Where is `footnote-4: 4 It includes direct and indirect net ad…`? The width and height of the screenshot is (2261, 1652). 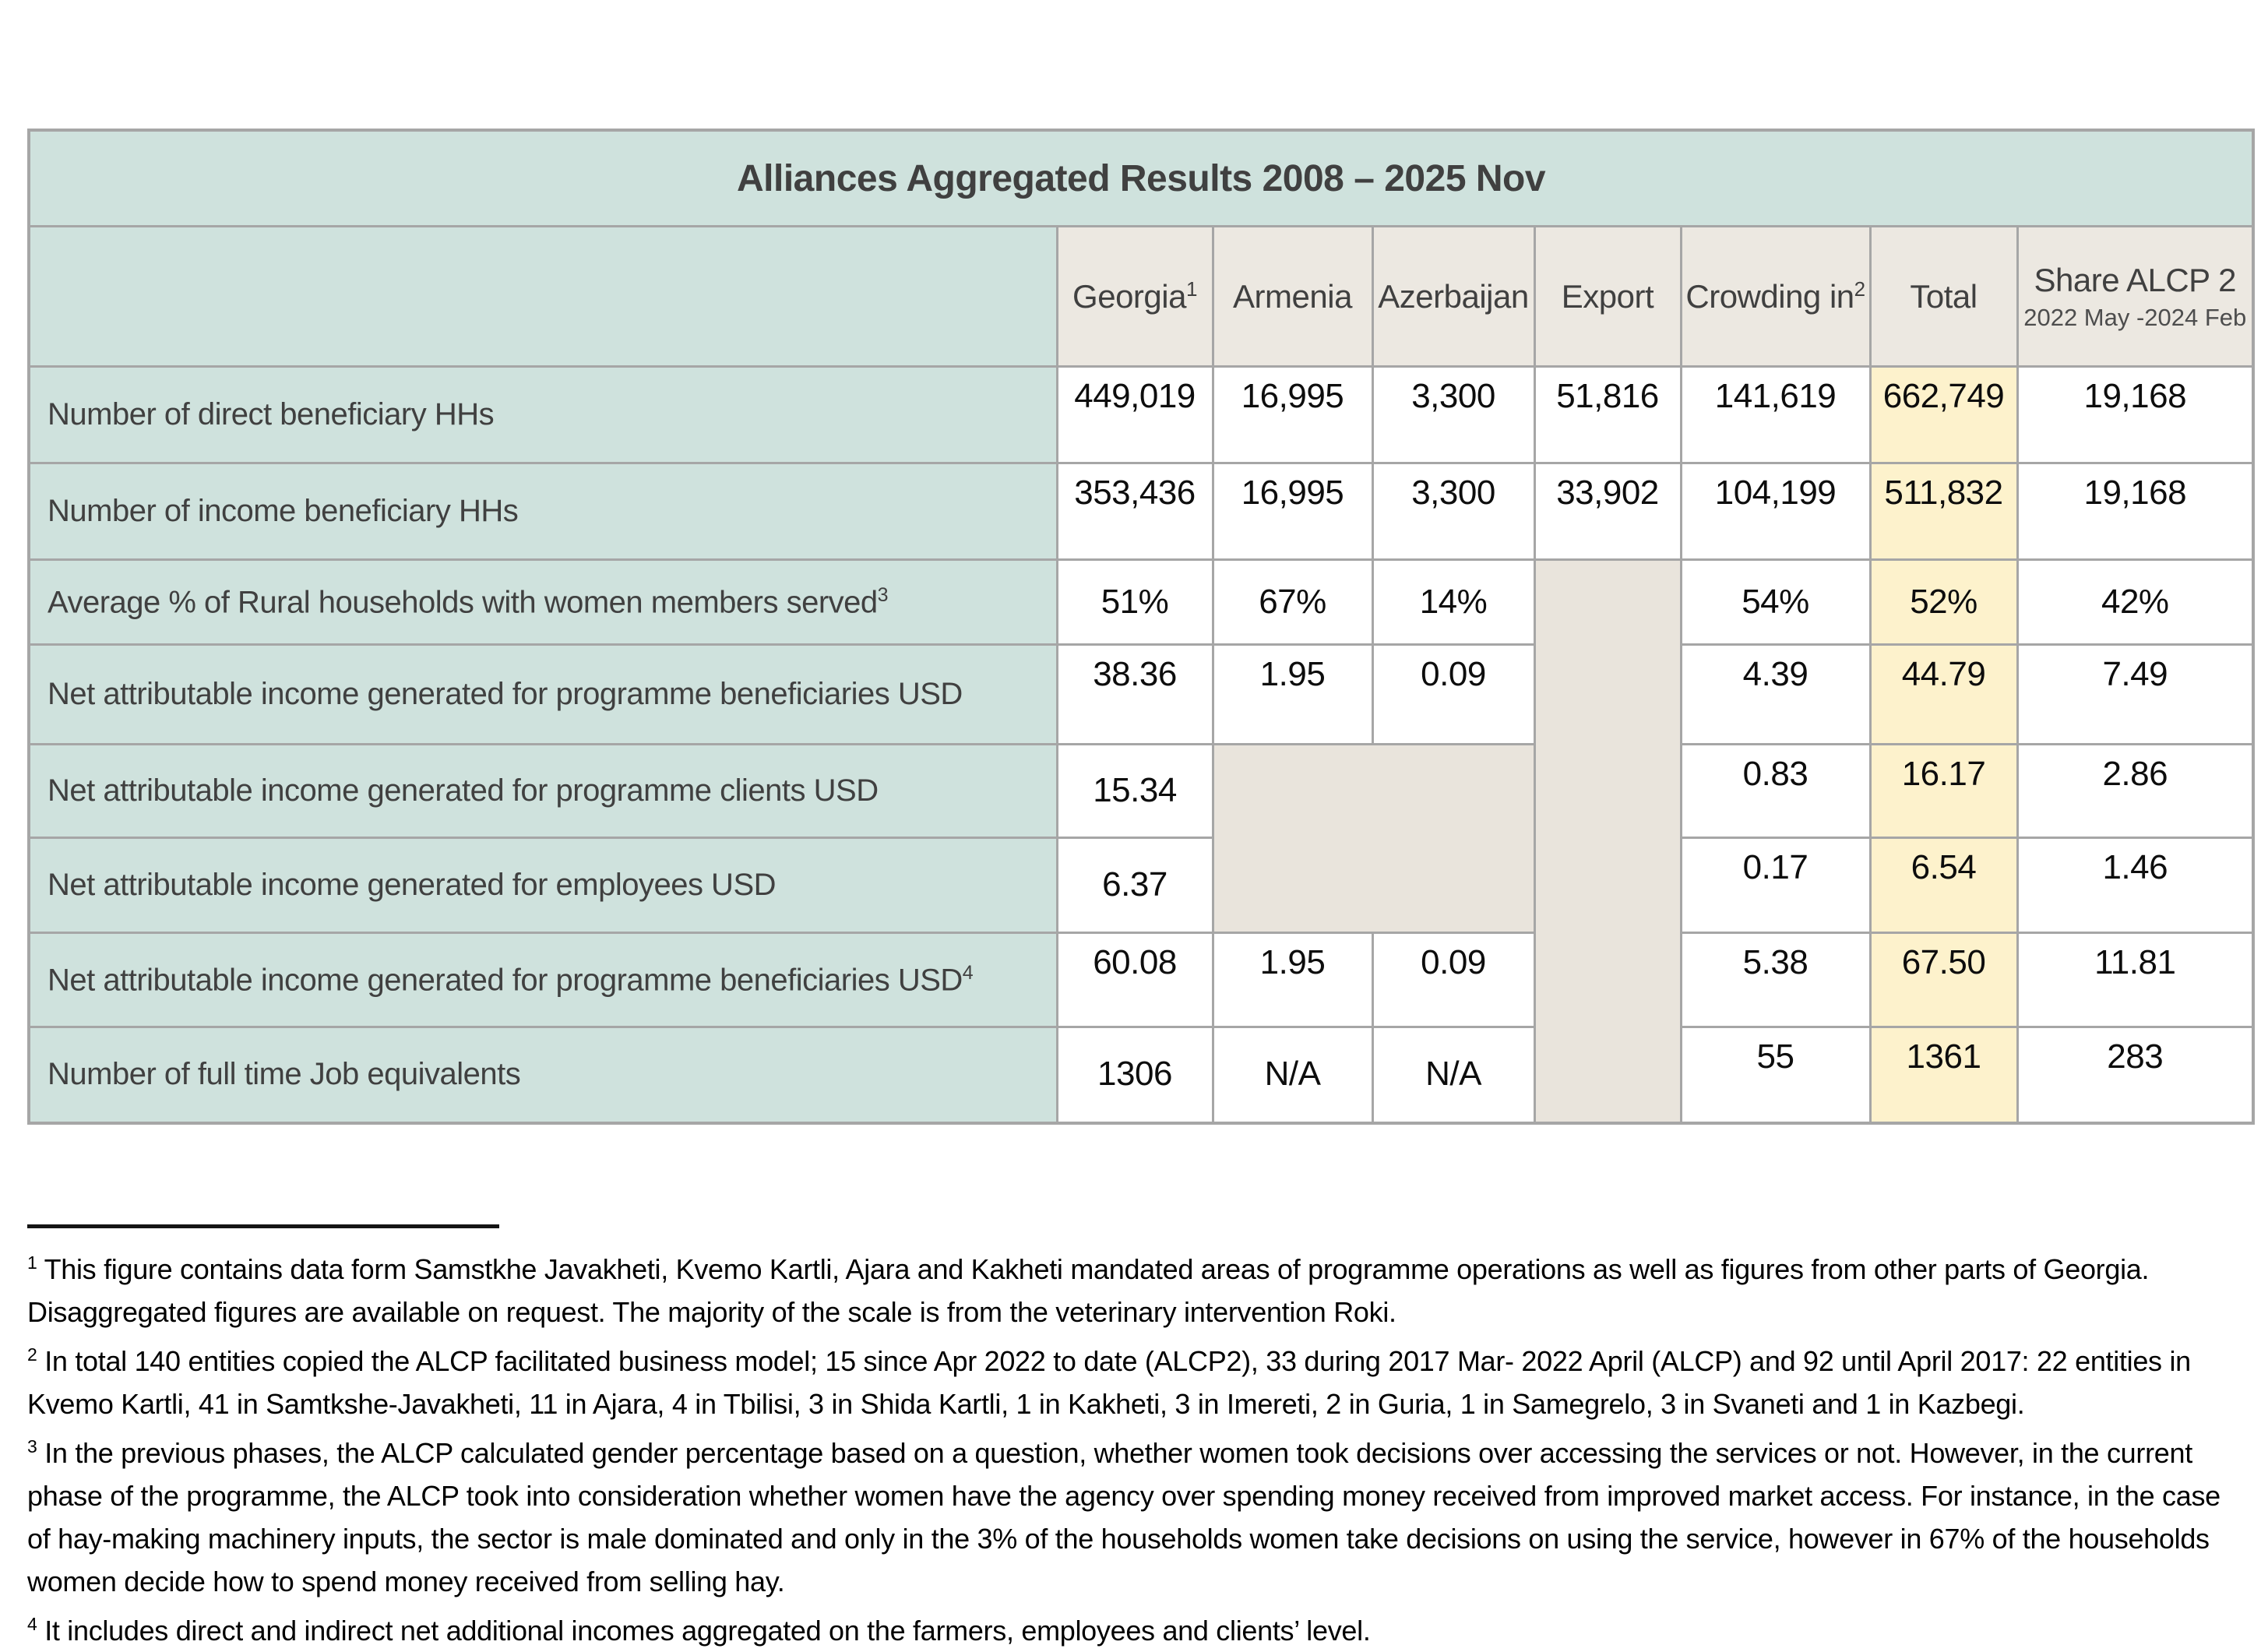
footnote-4: 4 It includes direct and indirect net ad… is located at coordinates (1137, 1627).